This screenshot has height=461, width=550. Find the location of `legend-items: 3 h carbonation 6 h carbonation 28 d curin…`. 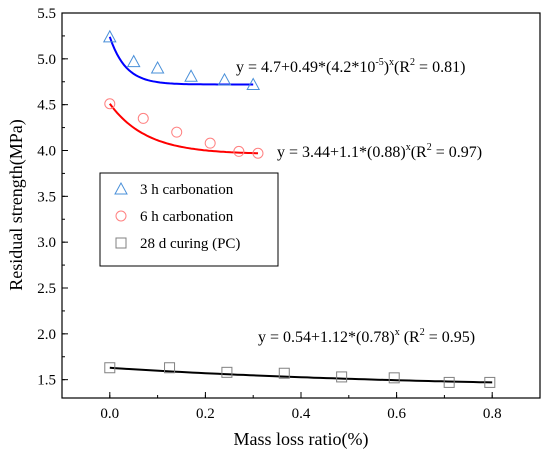

legend-items: 3 h carbonation 6 h carbonation 28 d curin… is located at coordinates (177, 216).